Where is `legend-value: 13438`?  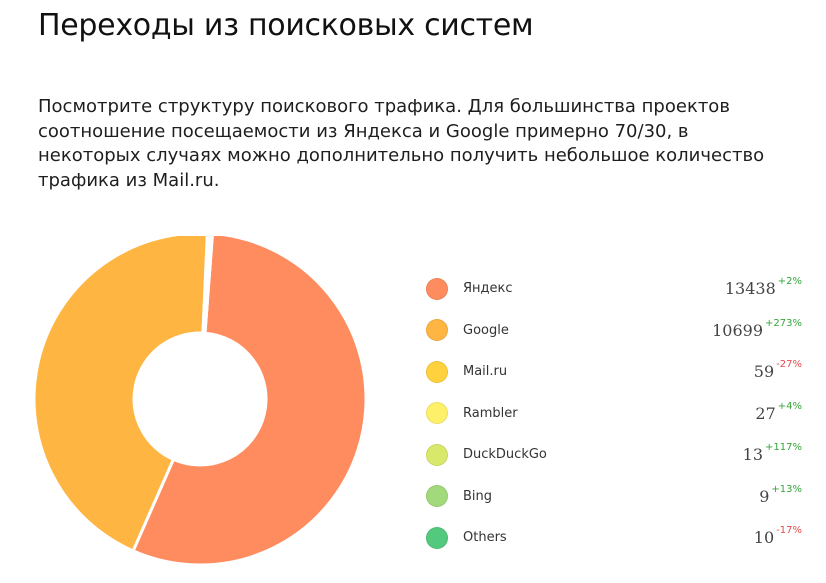 legend-value: 13438 is located at coordinates (750, 289).